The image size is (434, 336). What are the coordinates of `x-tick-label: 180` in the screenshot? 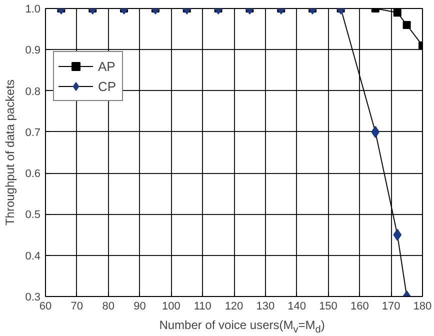 It's located at (422, 306).